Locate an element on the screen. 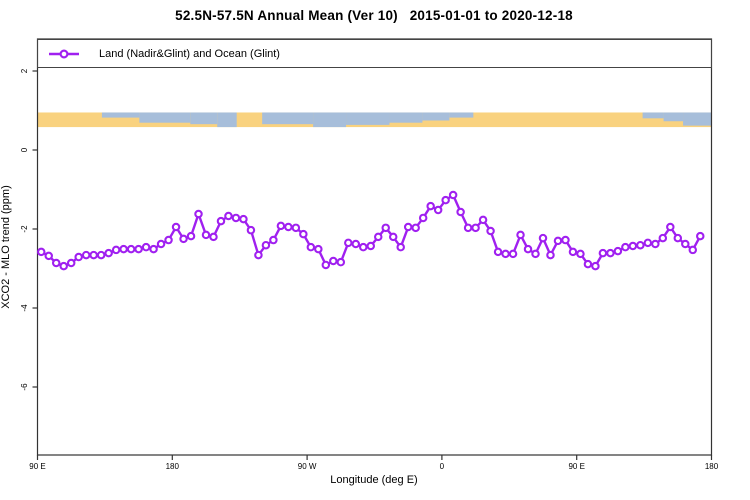 The image size is (750, 500). x-axis-label: Longitude (deg E) is located at coordinates (374, 480).